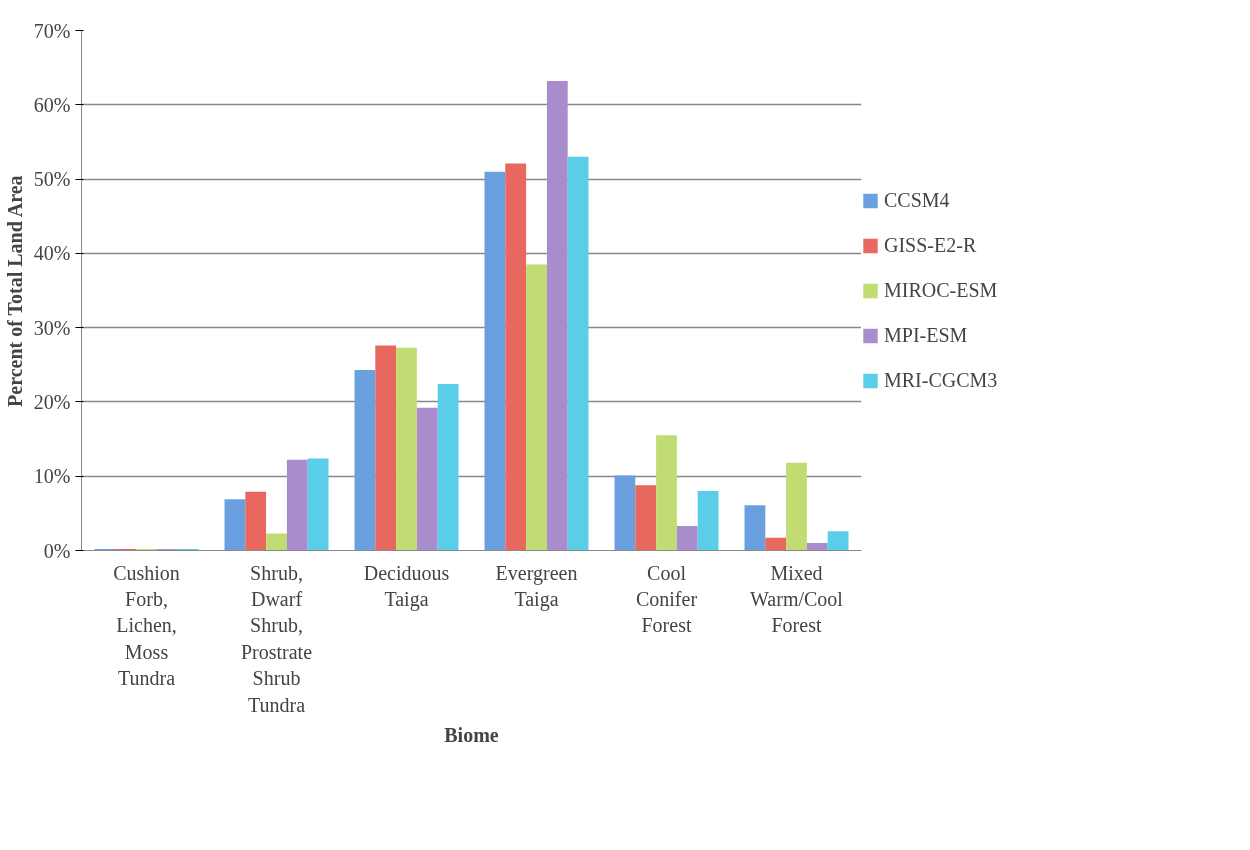 The image size is (1250, 850). I want to click on y-tick-label: 60%, so click(52, 104).